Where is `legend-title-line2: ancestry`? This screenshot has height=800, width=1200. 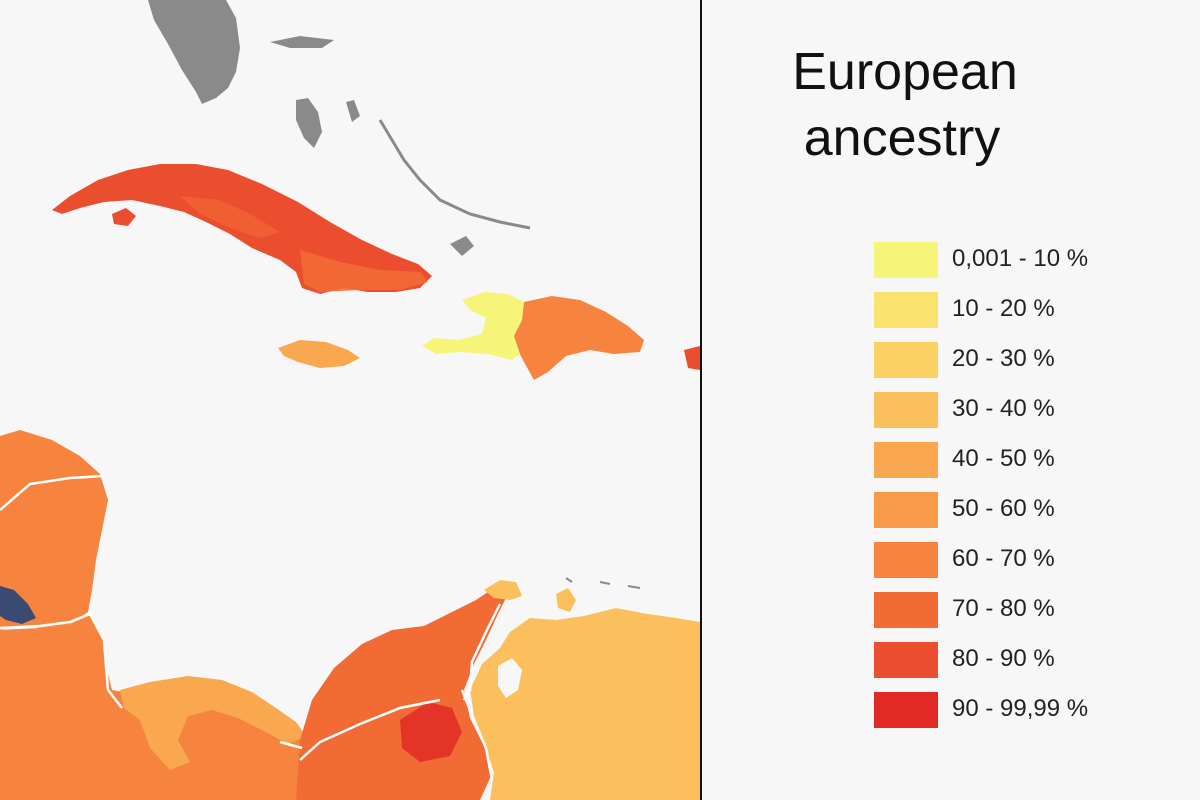 legend-title-line2: ancestry is located at coordinates (902, 138).